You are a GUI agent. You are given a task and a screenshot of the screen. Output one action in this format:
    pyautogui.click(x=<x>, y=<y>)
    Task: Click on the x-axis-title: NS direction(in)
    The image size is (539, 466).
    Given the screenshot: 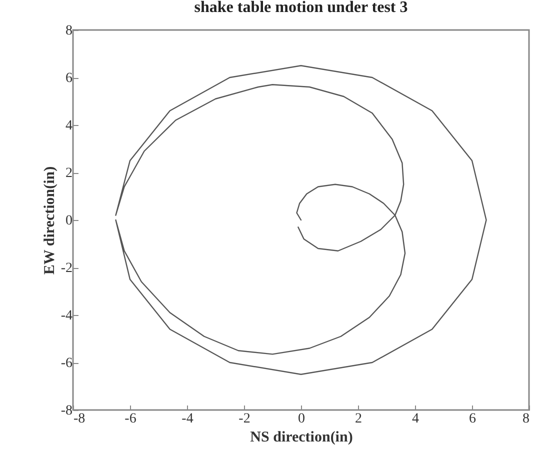 What is the action you would take?
    pyautogui.click(x=301, y=438)
    